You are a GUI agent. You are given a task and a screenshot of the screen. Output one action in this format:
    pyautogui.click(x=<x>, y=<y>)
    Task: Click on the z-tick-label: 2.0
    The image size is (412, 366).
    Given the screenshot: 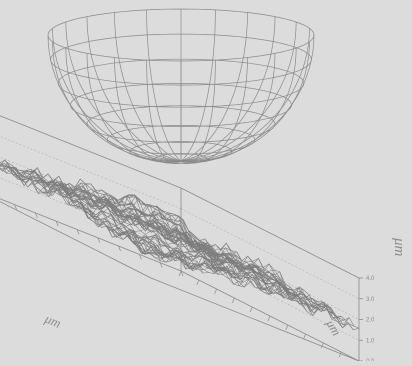 What is the action you would take?
    pyautogui.click(x=370, y=321)
    